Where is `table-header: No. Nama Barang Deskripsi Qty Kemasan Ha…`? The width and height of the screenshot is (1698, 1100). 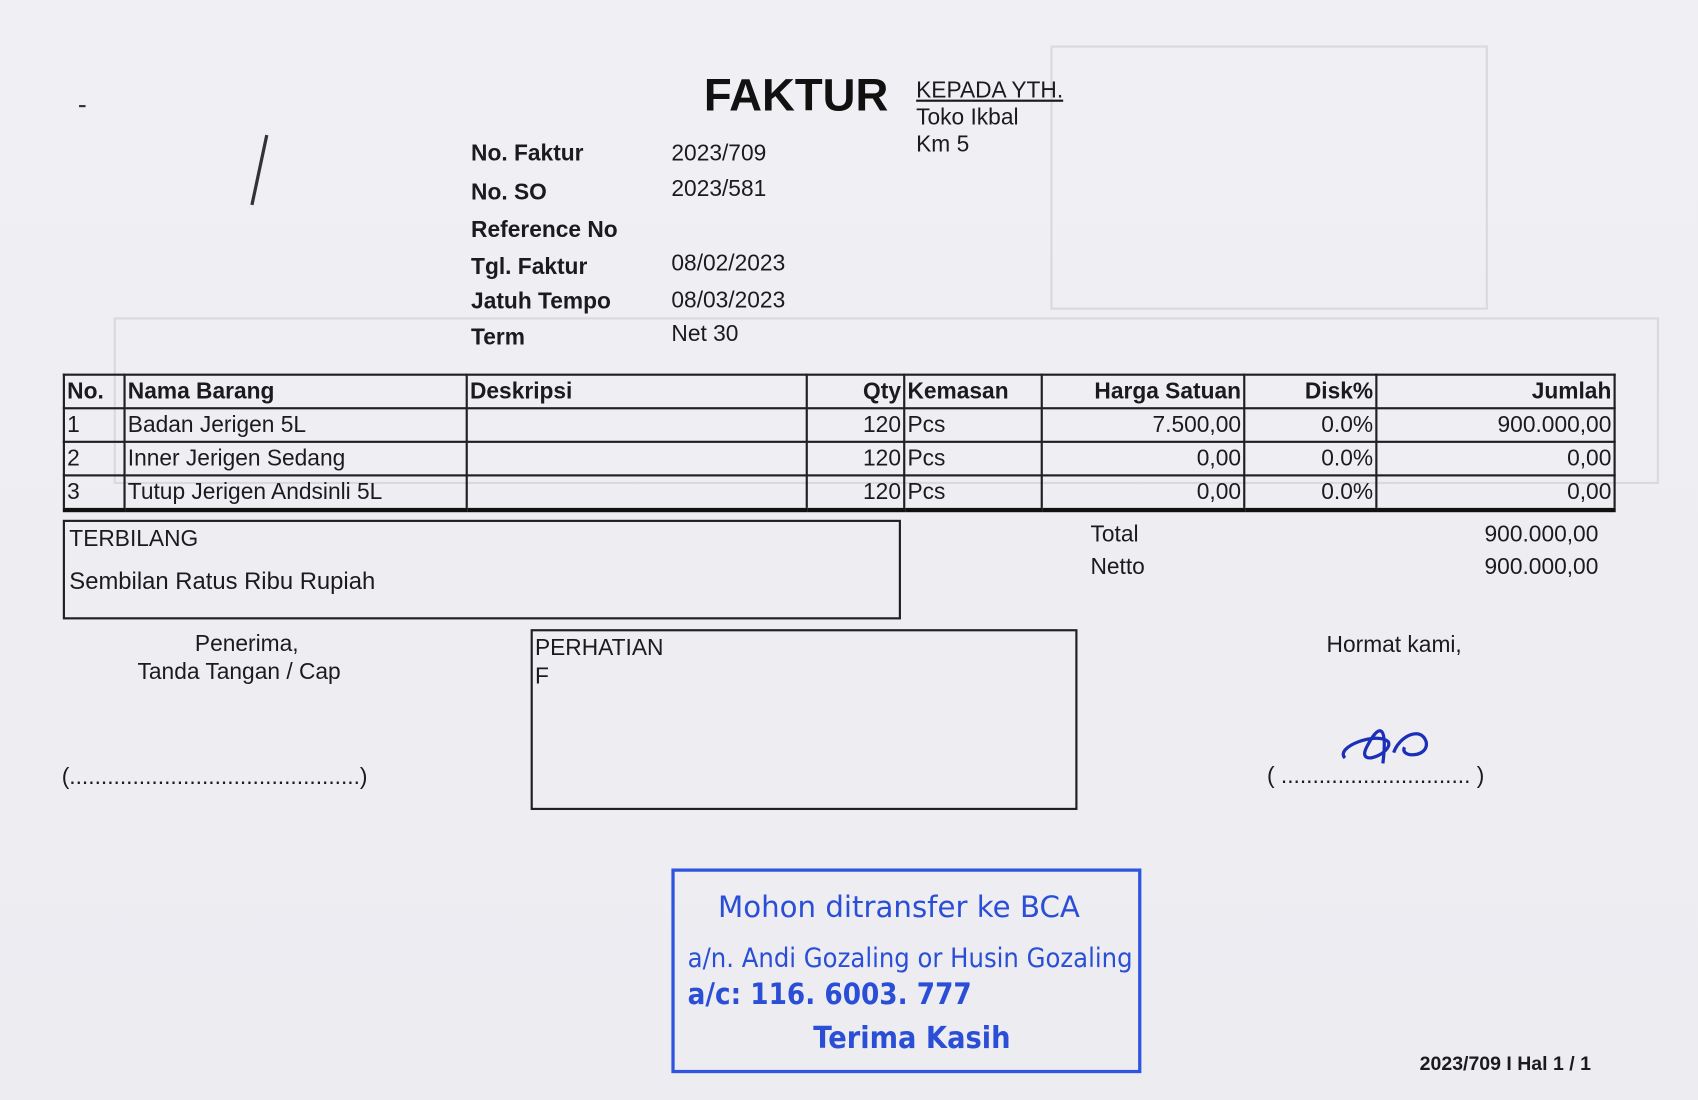 table-header: No. Nama Barang Deskripsi Qty Kemasan Ha… is located at coordinates (839, 391).